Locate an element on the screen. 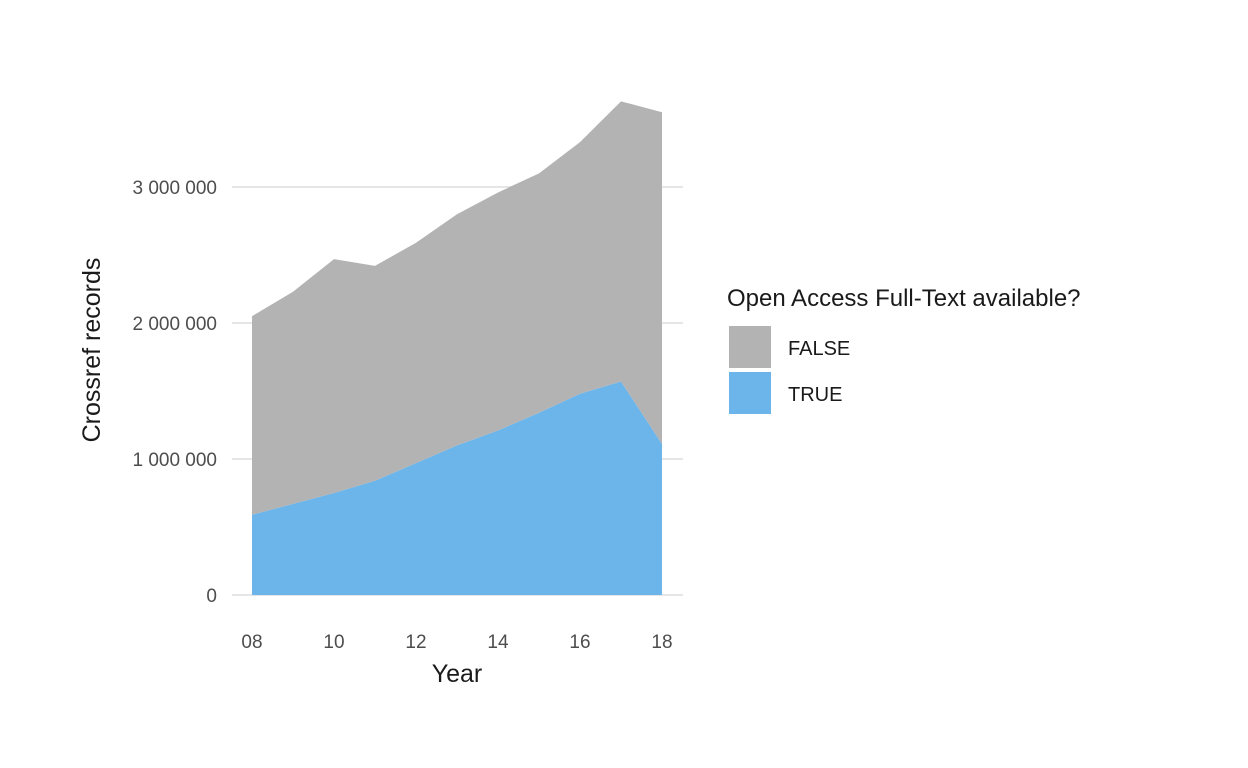 This screenshot has width=1248, height=768. y-axis-title: Crossref records is located at coordinates (92, 350).